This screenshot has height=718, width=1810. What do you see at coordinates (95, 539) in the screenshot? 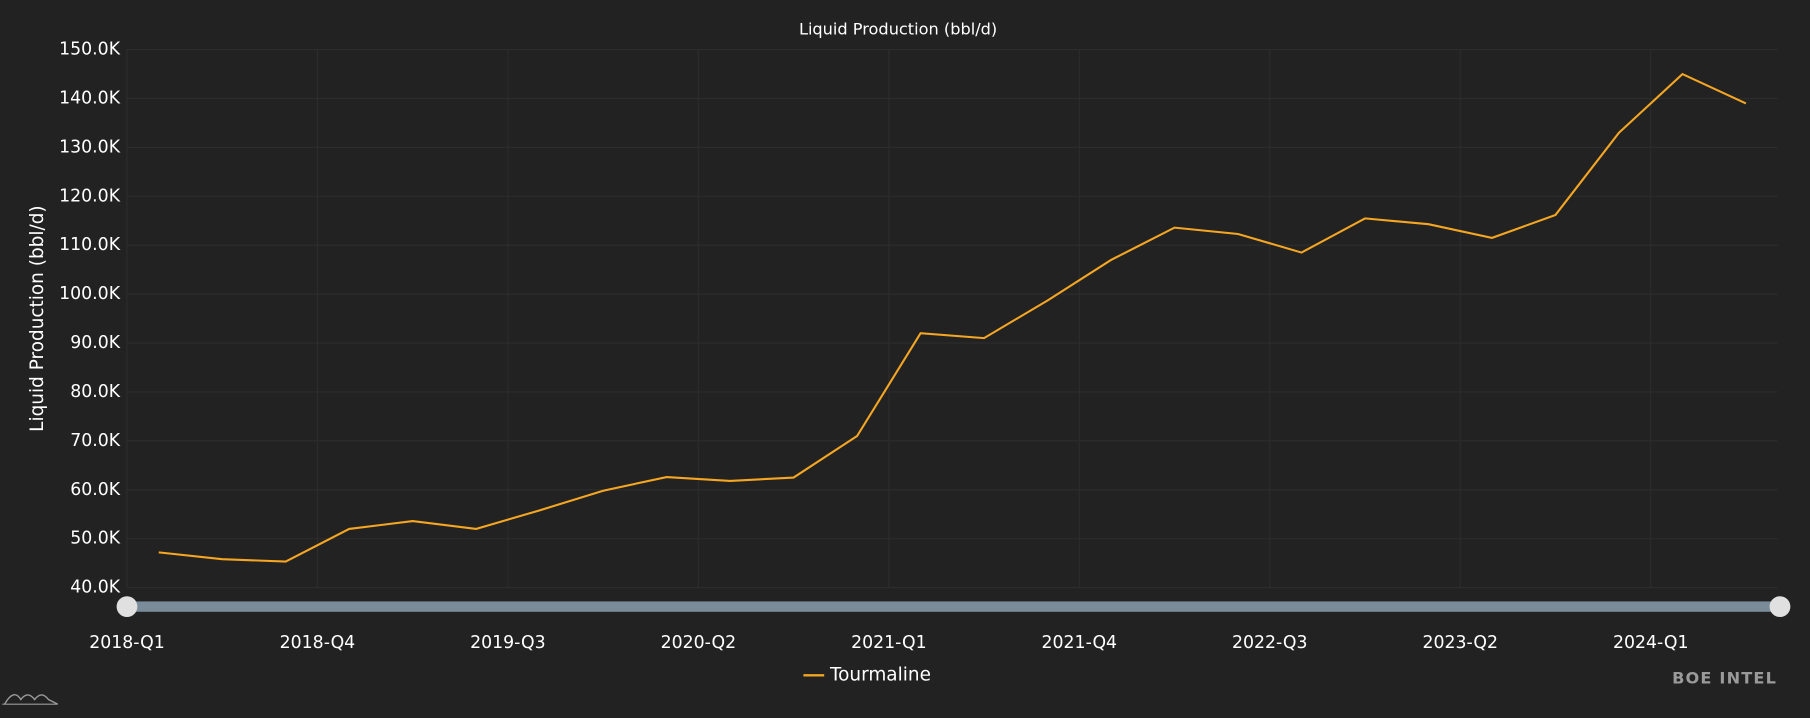
I see `y-tick-label: 50.0K` at bounding box center [95, 539].